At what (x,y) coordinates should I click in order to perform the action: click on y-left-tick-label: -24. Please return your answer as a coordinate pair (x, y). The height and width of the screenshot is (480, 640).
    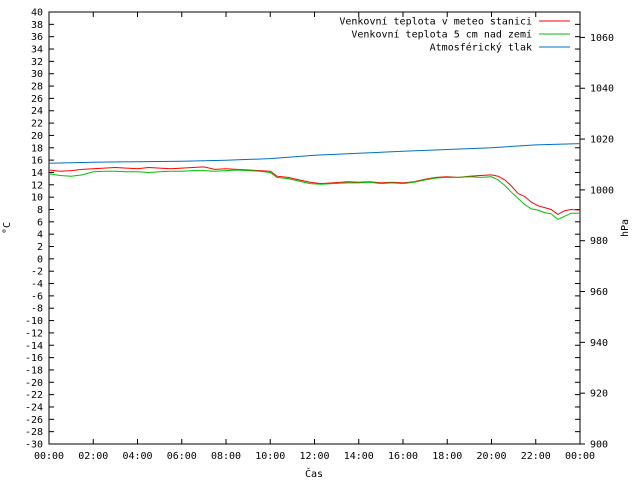
    Looking at the image, I should click on (34, 407).